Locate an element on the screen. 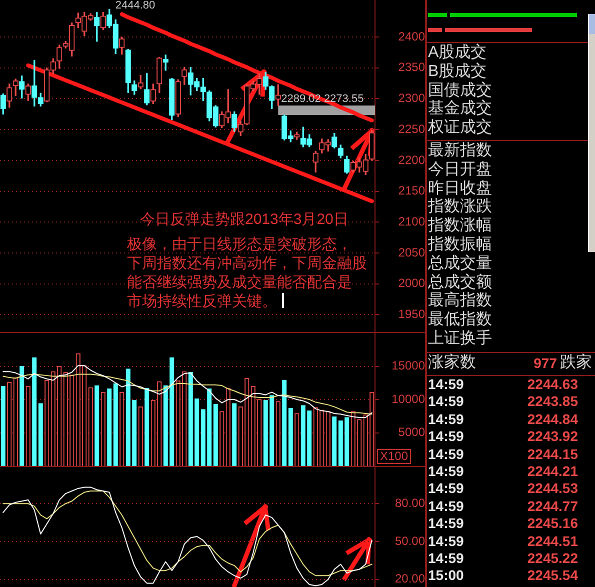 The image size is (595, 587). data-label: 2245.22 is located at coordinates (552, 558).